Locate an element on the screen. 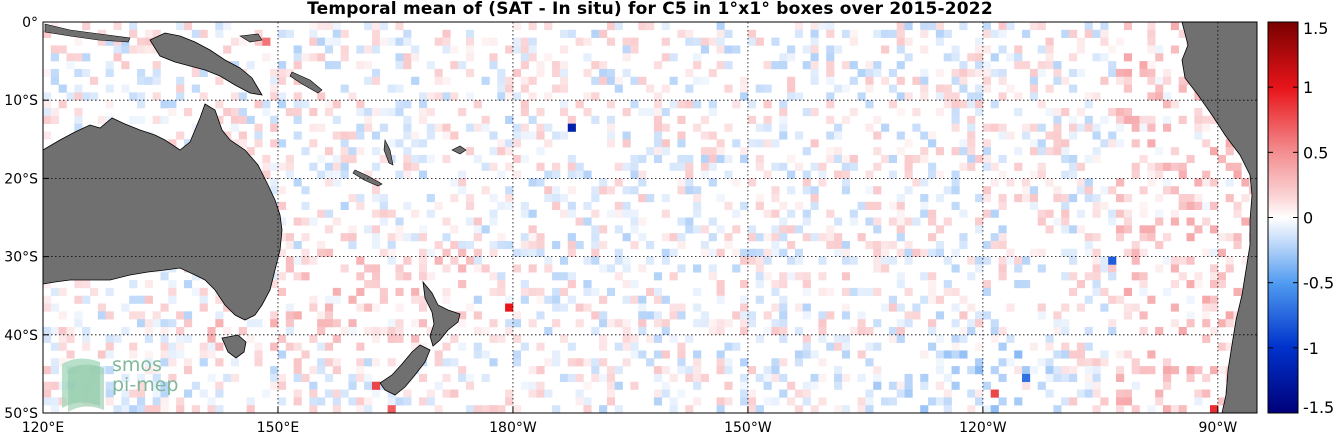 This screenshot has height=436, width=1341. x-tick-label: 120°W is located at coordinates (983, 428).